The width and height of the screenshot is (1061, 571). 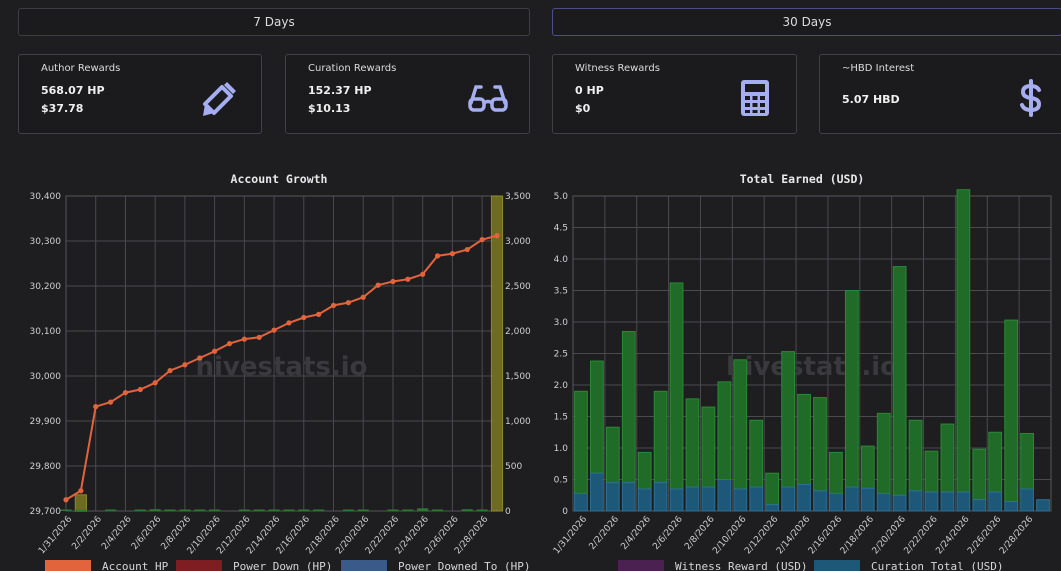 I want to click on y2-tick-label: 500, so click(x=513, y=467).